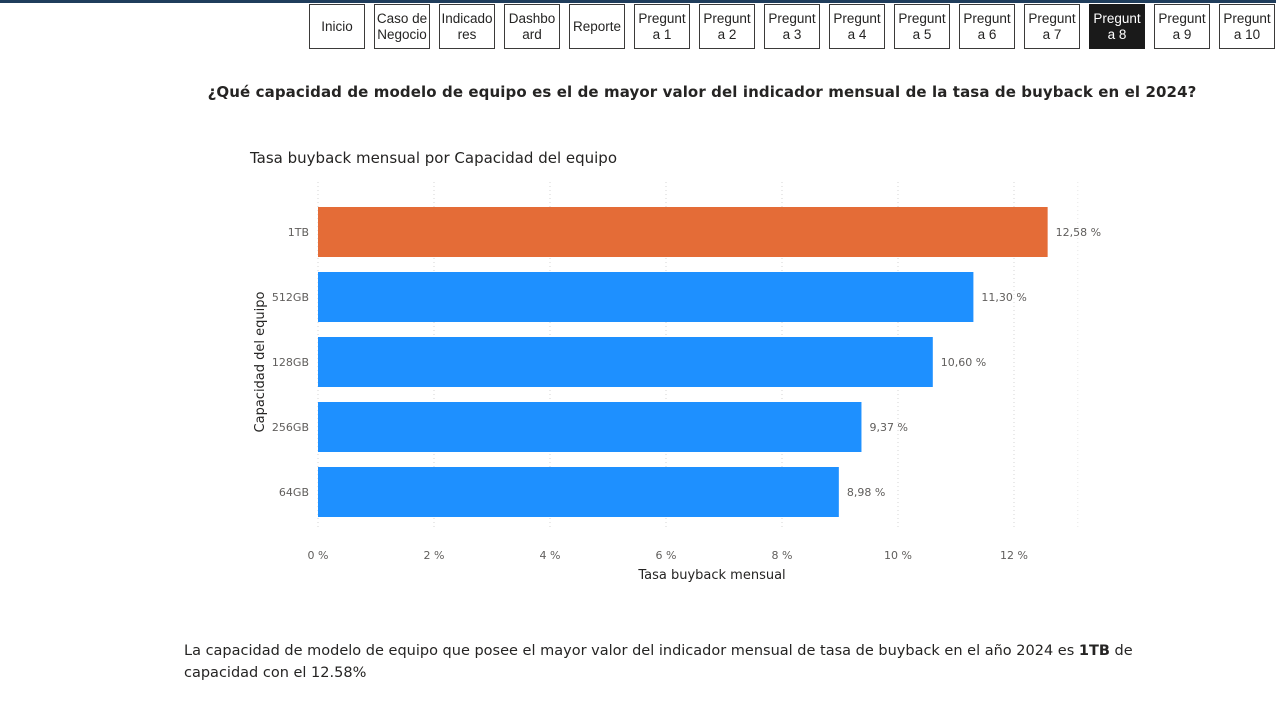 Image resolution: width=1276 pixels, height=720 pixels. What do you see at coordinates (290, 362) in the screenshot?
I see `y-category-label: 128GB` at bounding box center [290, 362].